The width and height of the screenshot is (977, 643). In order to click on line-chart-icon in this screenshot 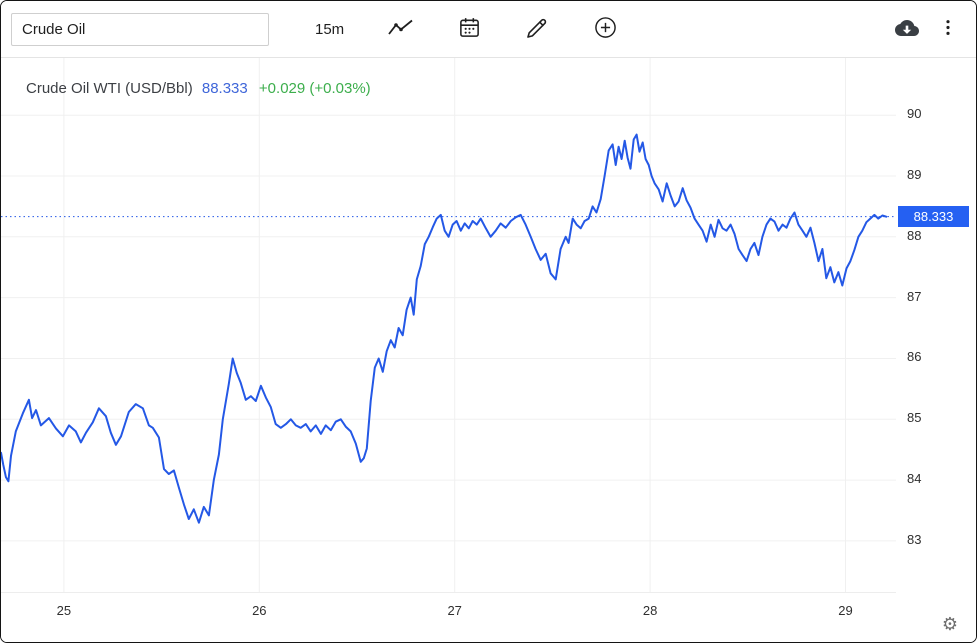, I will do `click(401, 29)`.